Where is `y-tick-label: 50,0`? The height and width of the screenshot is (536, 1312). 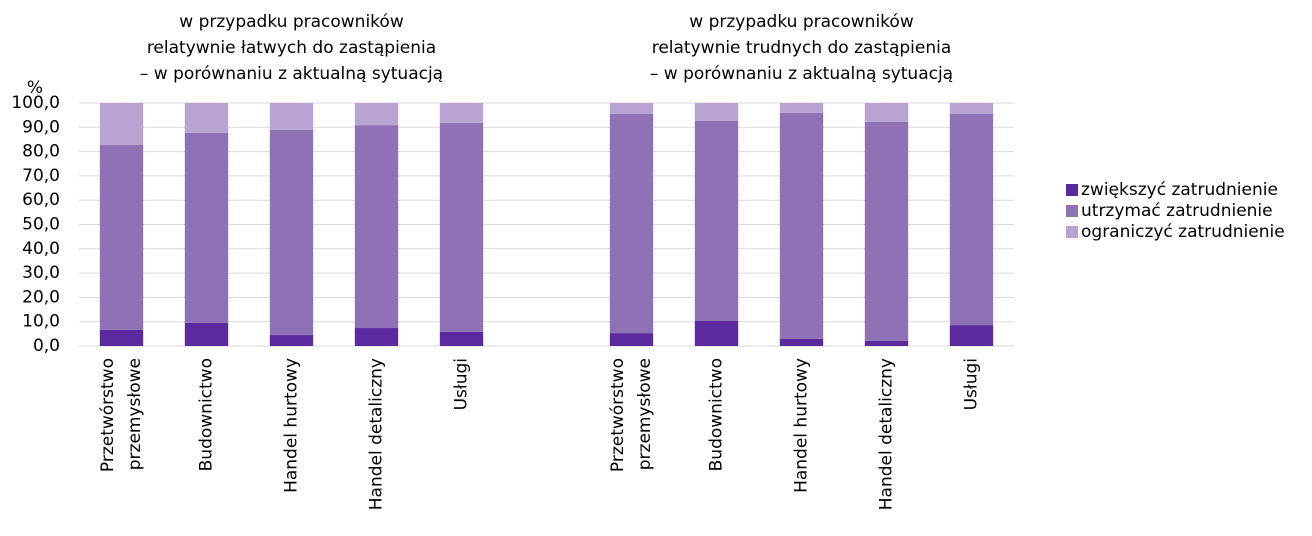
y-tick-label: 50,0 is located at coordinates (41, 225).